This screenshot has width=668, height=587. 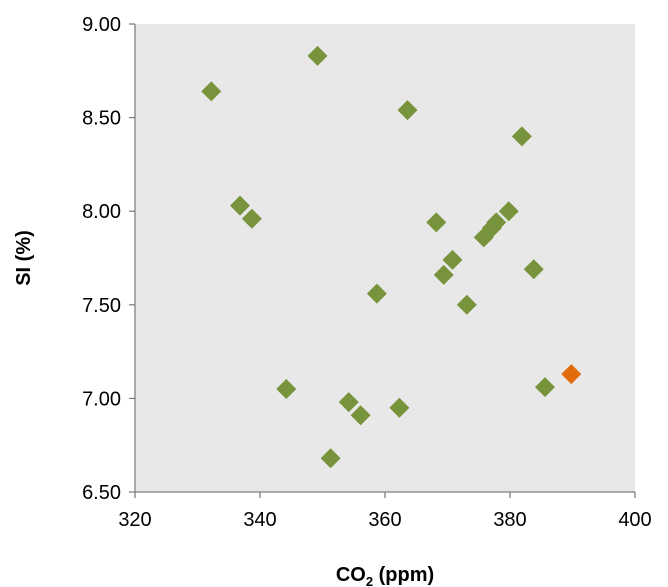 What do you see at coordinates (101, 212) in the screenshot?
I see `y-tick-label: 8.00` at bounding box center [101, 212].